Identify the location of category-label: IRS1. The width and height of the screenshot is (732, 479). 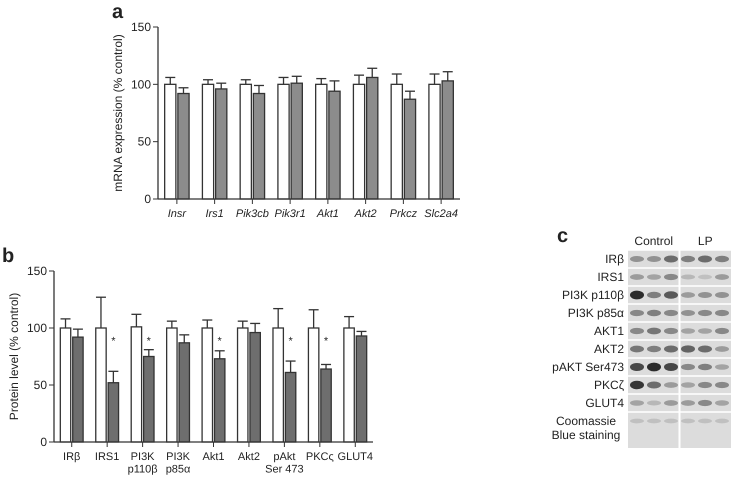
(610, 277).